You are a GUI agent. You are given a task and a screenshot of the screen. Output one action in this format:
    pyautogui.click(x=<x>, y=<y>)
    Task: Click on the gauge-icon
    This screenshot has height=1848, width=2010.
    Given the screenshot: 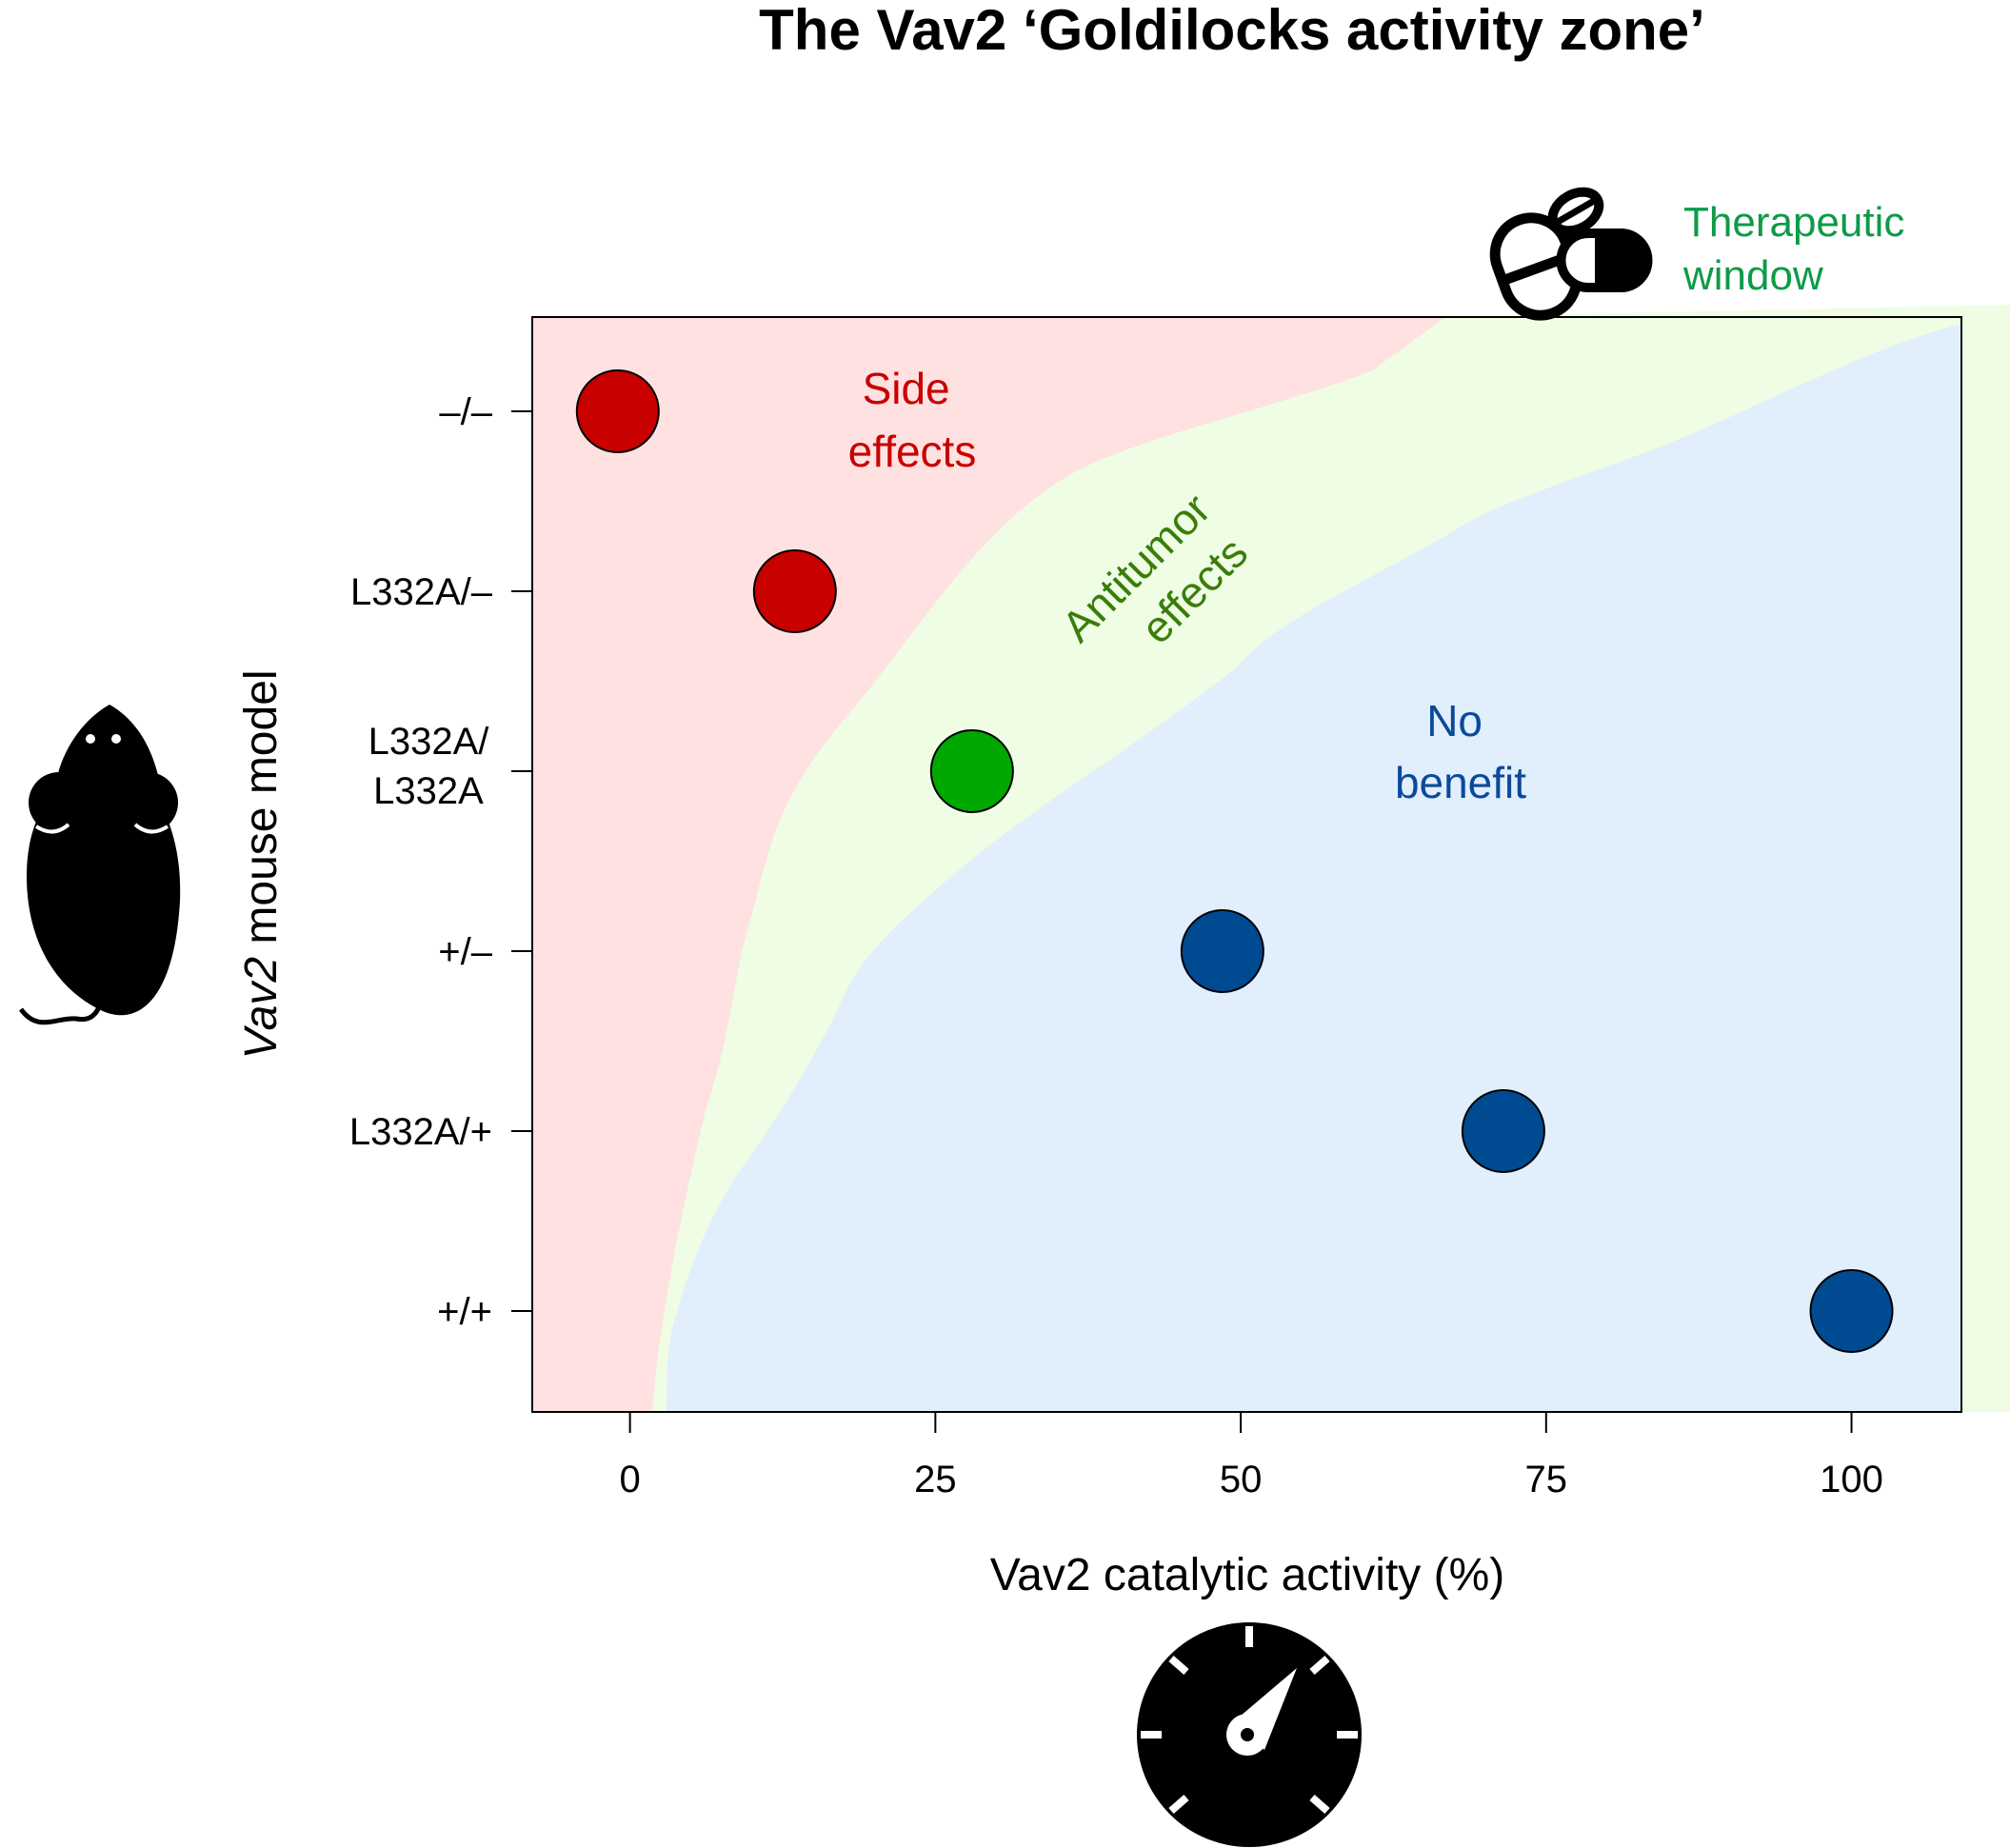 What is the action you would take?
    pyautogui.click(x=1249, y=1734)
    